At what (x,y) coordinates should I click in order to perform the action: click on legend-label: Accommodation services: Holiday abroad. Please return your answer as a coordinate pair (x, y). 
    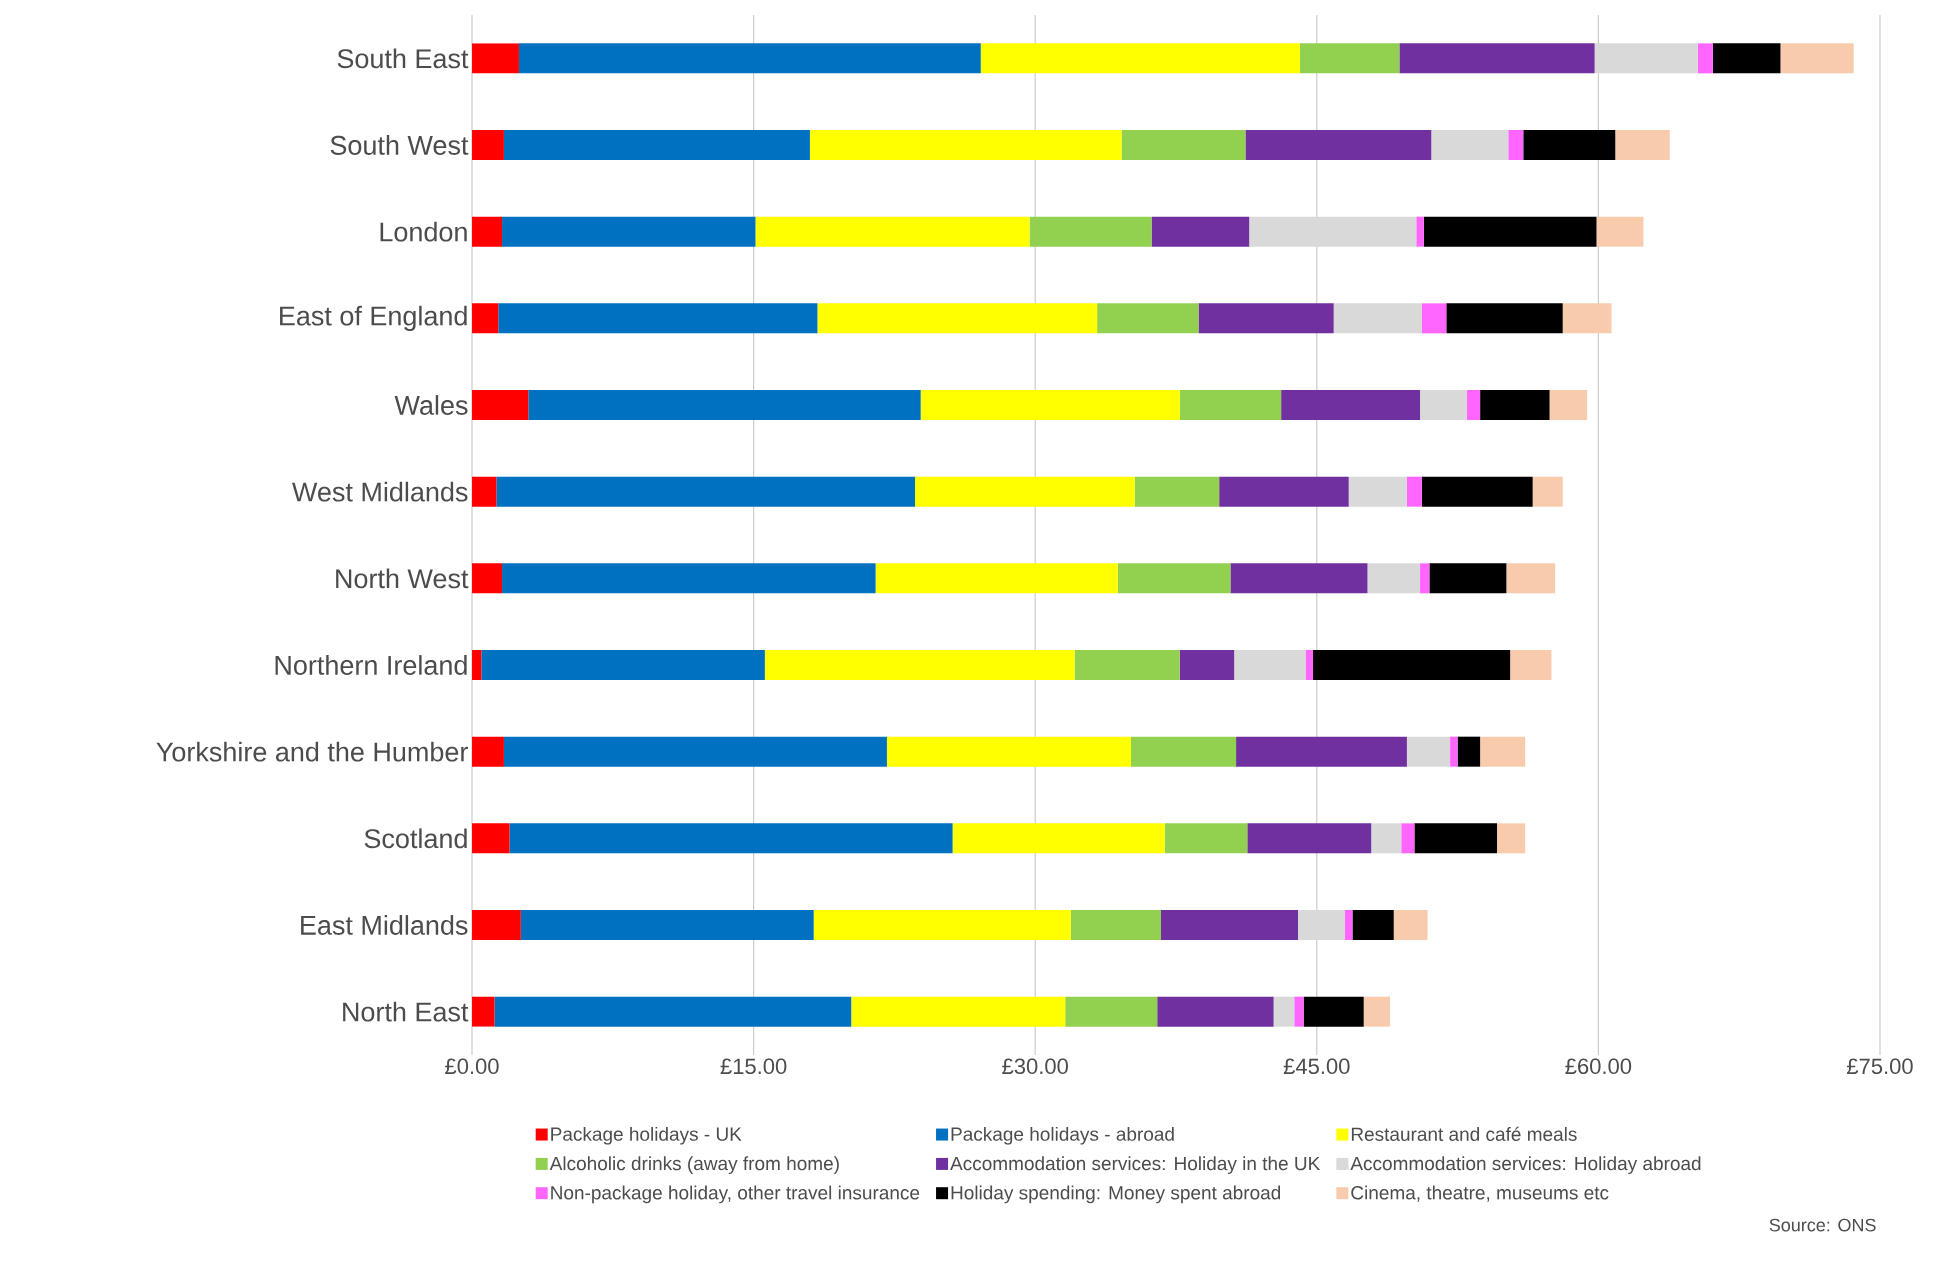
    Looking at the image, I should click on (1525, 1165).